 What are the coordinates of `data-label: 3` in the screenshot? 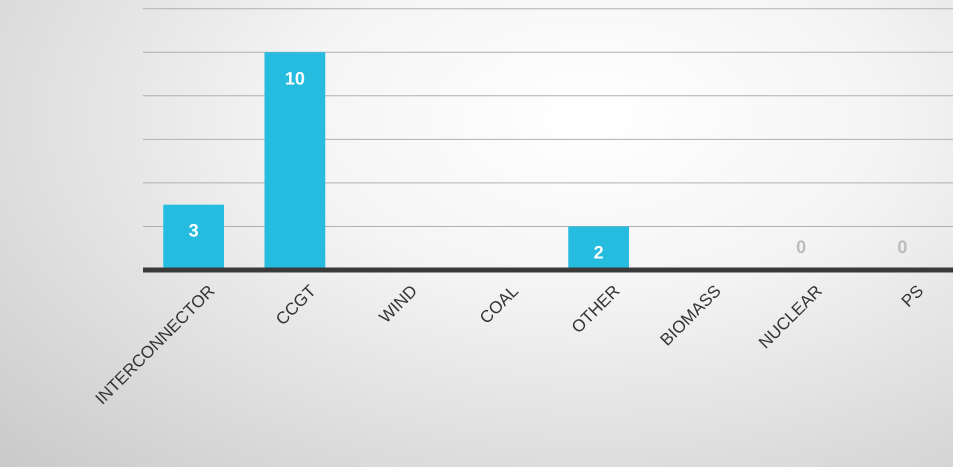 It's located at (193, 230).